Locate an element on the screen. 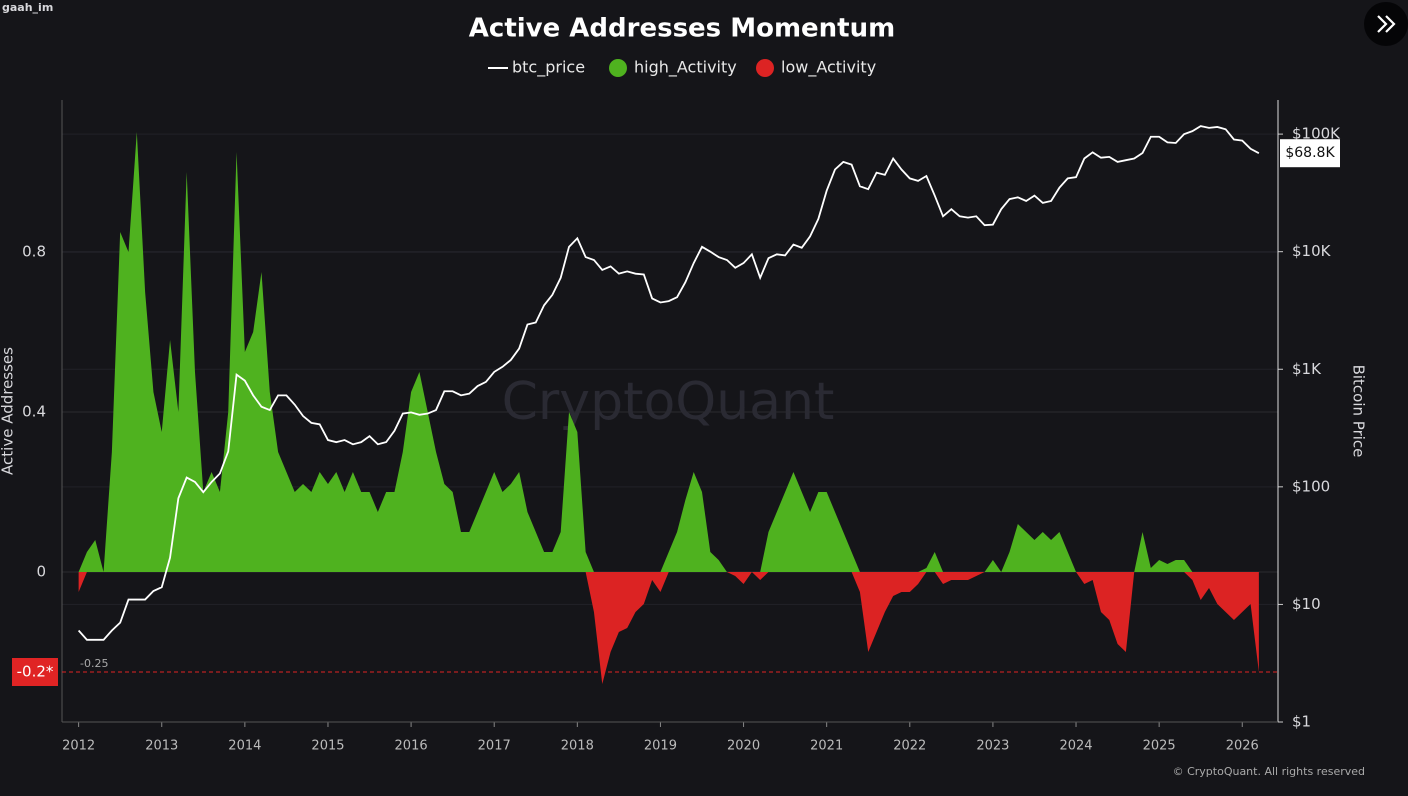 The height and width of the screenshot is (796, 1408). x-tick-label: 2024 is located at coordinates (1075, 746).